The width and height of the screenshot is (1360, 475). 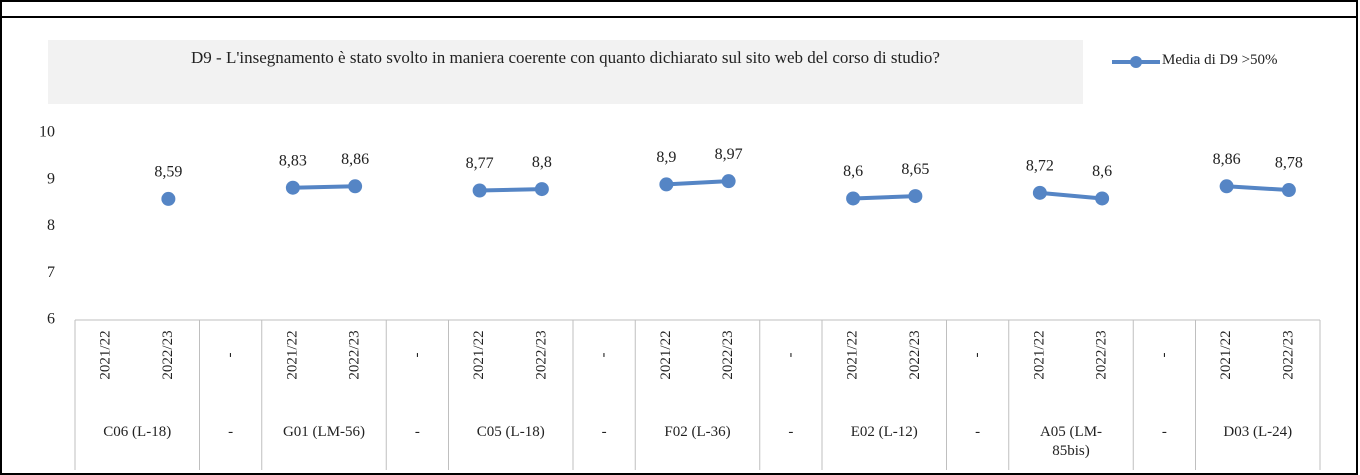 What do you see at coordinates (510, 432) in the screenshot?
I see `group-label: C05 (L-18)` at bounding box center [510, 432].